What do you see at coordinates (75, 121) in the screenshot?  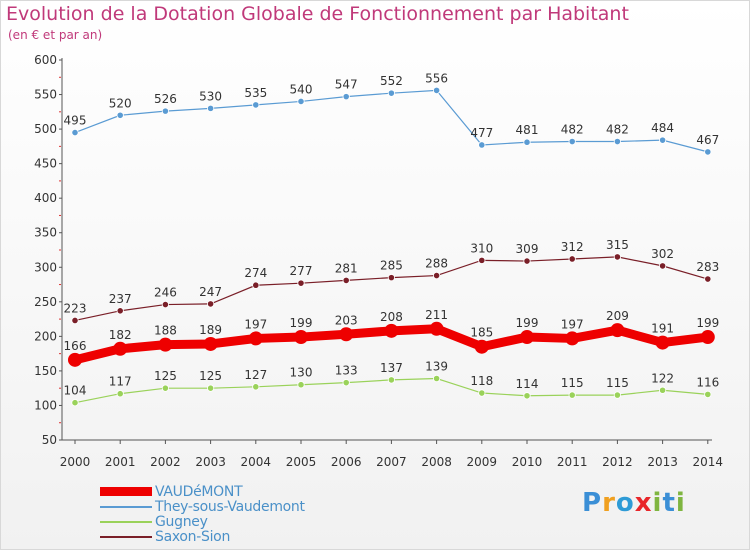 I see `data-label-they-sous-vaudemont: 495` at bounding box center [75, 121].